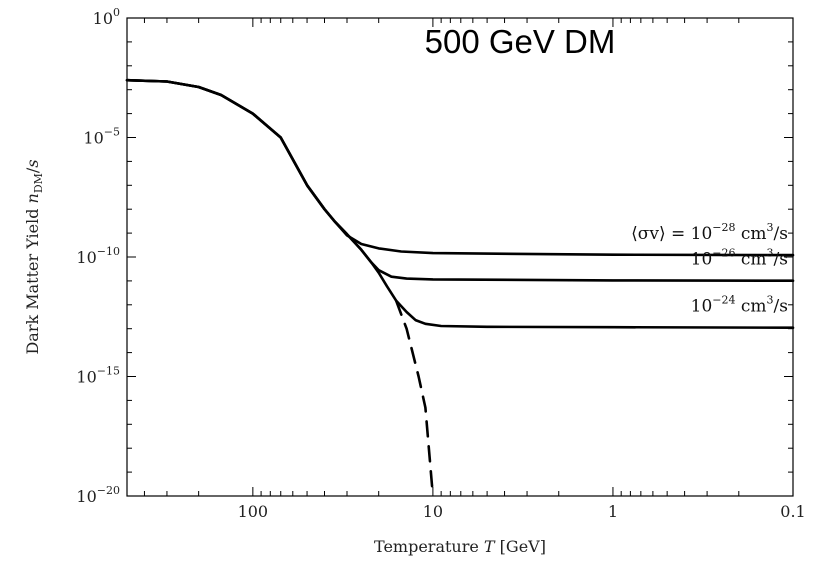  I want to click on y-tick-label: 10⁻⁵, so click(101, 137).